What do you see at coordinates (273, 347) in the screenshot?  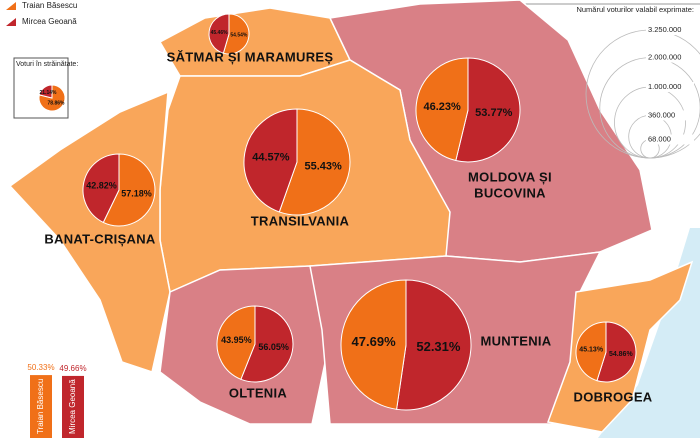 I see `pie-label: 56.05%` at bounding box center [273, 347].